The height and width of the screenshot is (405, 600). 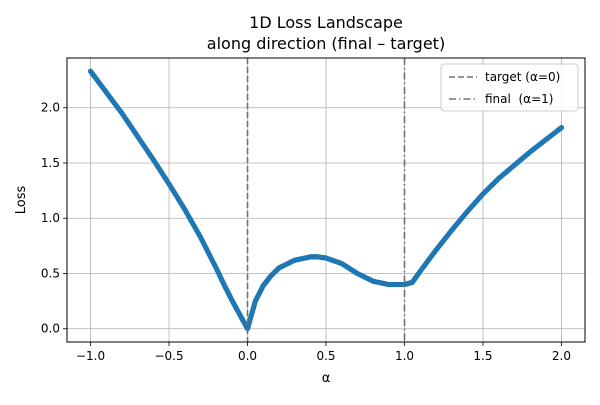 What do you see at coordinates (561, 356) in the screenshot?
I see `x-tick-label: 2.0` at bounding box center [561, 356].